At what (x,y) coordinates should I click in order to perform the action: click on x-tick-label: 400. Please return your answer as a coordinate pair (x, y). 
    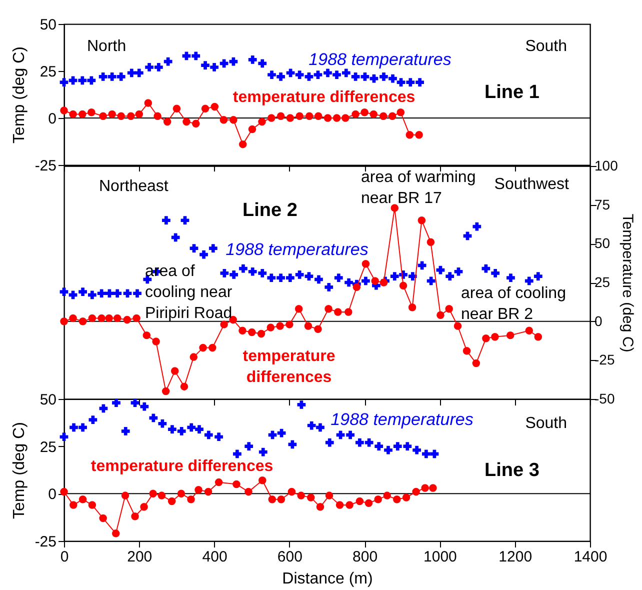
    Looking at the image, I should click on (215, 557).